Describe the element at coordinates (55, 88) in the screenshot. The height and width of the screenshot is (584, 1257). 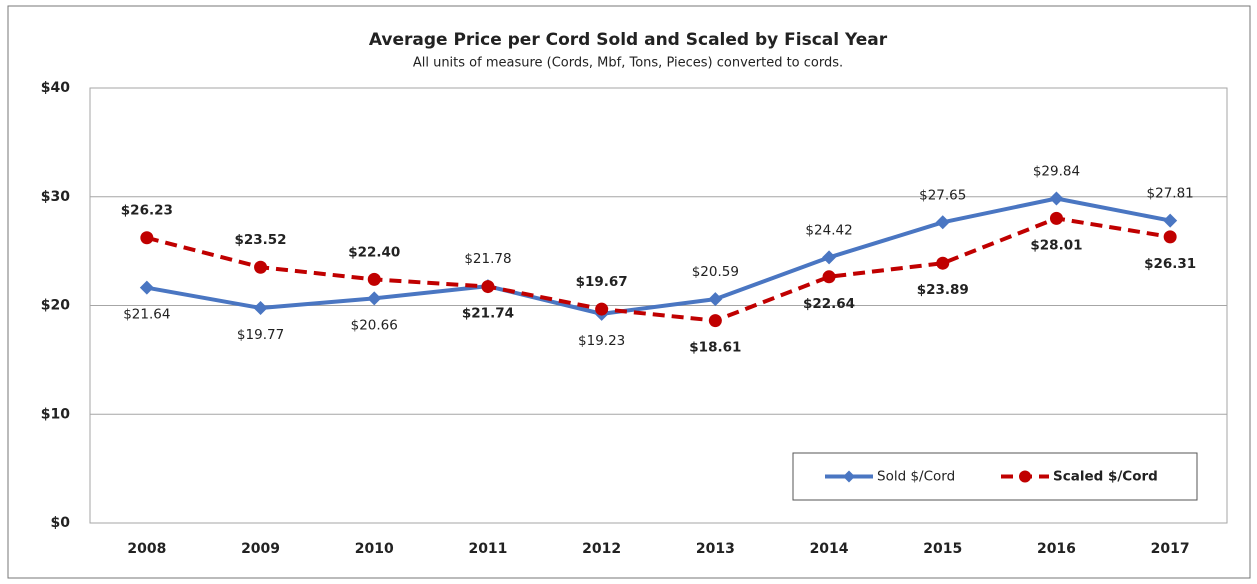
I see `y-tick-label: $40` at that location.